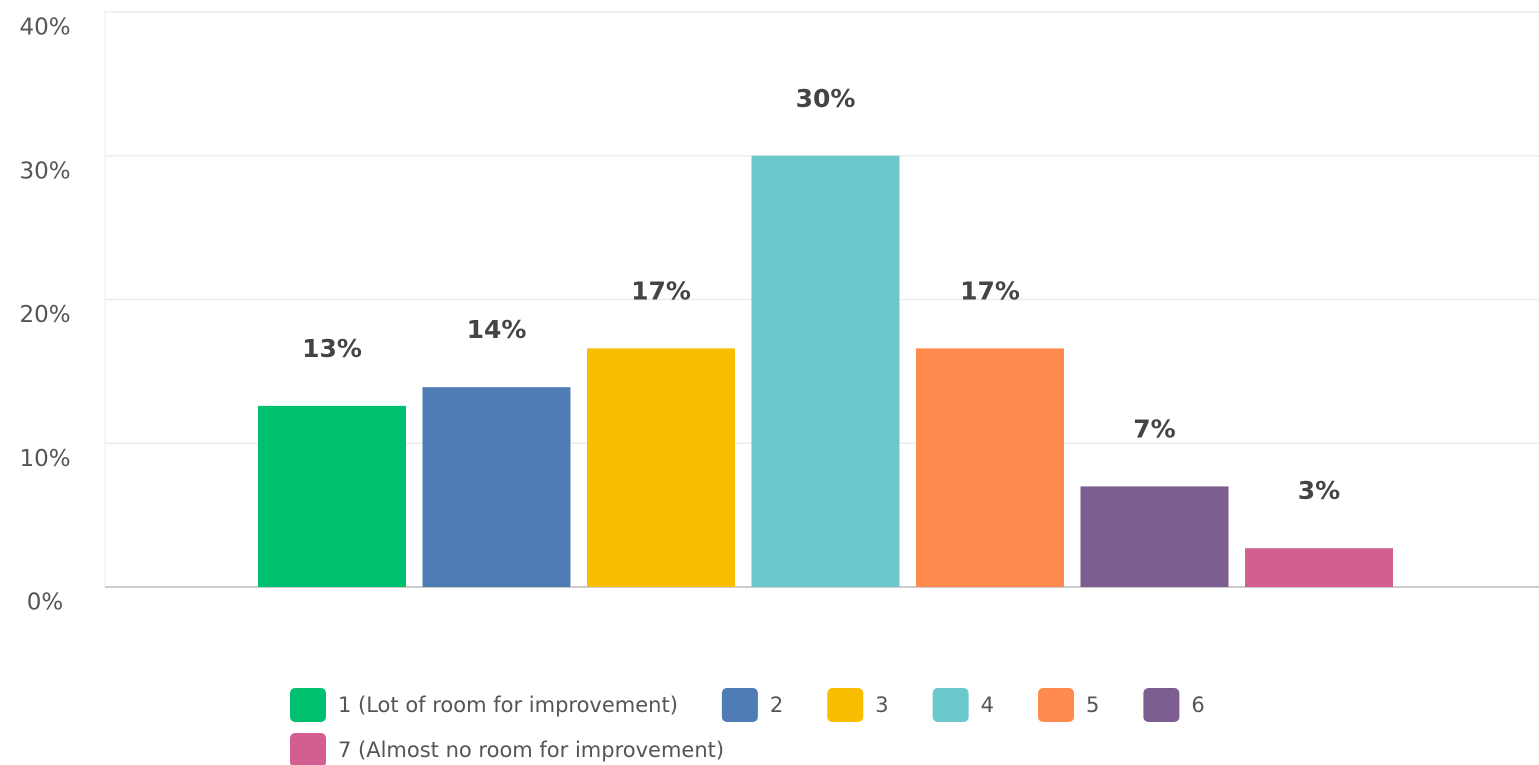 The height and width of the screenshot is (765, 1539). I want to click on legend-label: 5, so click(1092, 705).